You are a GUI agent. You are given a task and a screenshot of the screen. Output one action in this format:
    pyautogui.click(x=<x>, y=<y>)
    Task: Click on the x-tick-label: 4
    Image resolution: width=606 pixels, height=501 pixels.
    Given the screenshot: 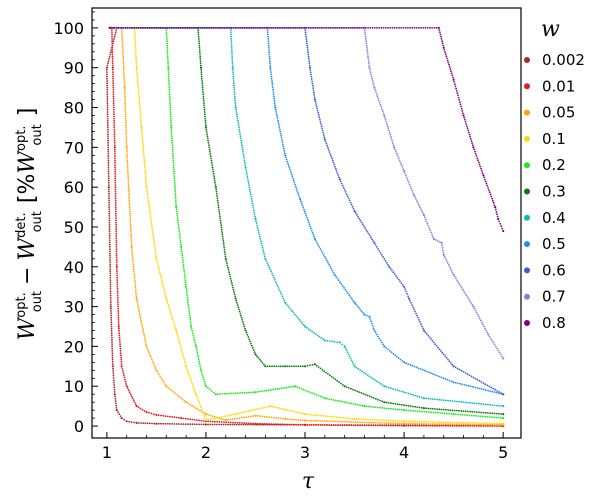 What is the action you would take?
    pyautogui.click(x=404, y=452)
    